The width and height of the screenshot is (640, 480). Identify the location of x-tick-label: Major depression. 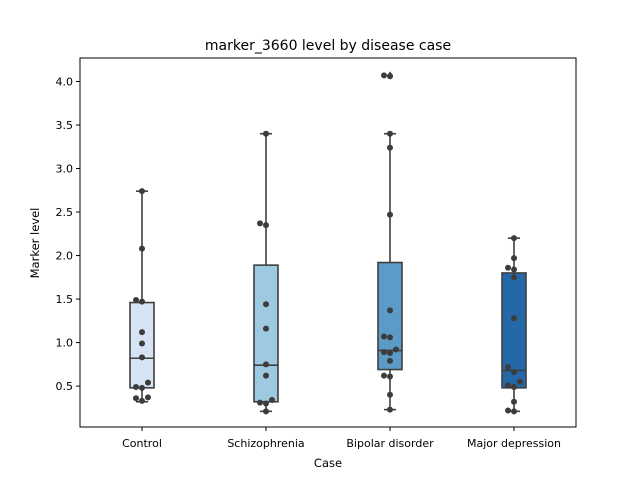
(514, 443).